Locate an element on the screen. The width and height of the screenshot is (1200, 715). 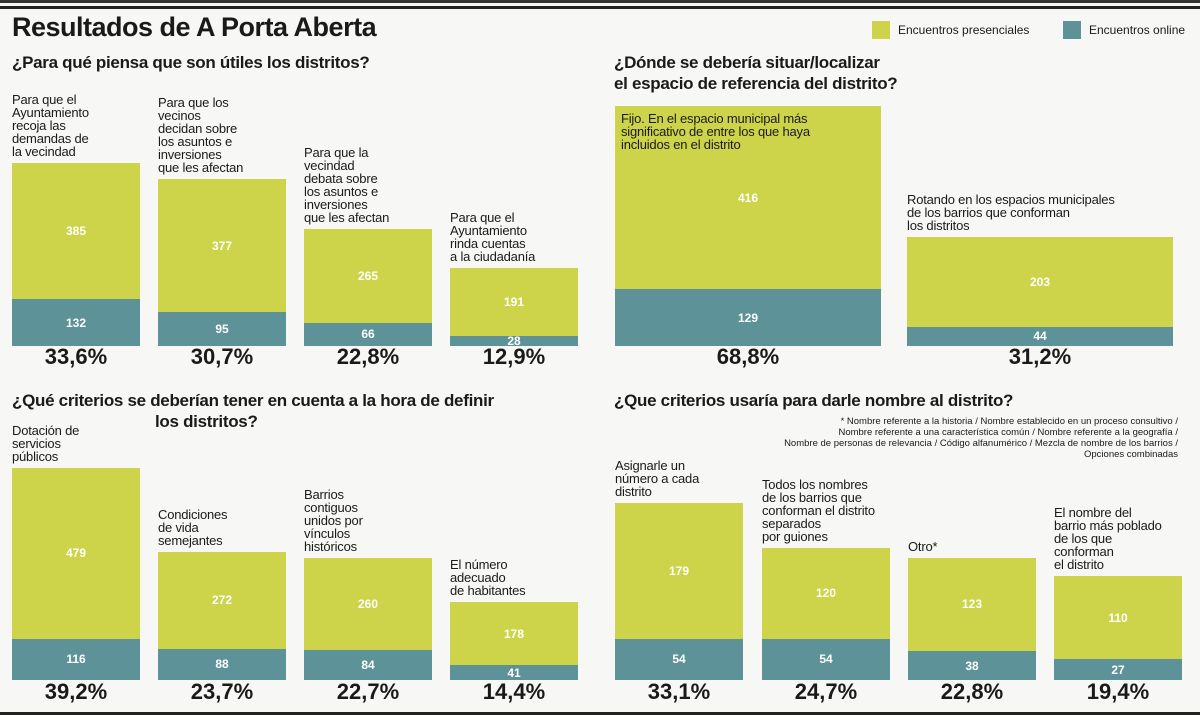
value-label: 120 is located at coordinates (826, 593).